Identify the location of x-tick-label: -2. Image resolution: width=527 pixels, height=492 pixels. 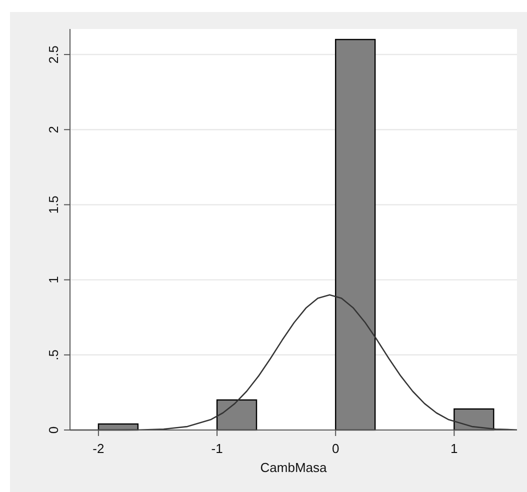
(98, 448).